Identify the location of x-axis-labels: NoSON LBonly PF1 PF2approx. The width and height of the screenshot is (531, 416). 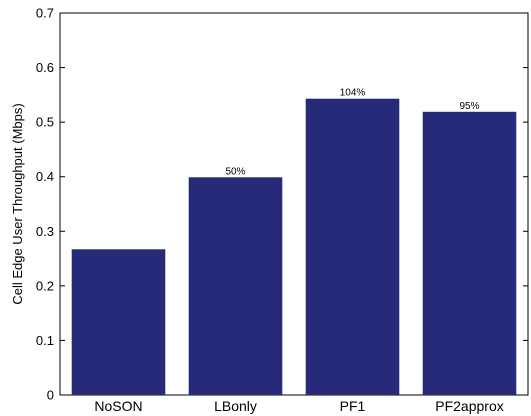
(298, 406).